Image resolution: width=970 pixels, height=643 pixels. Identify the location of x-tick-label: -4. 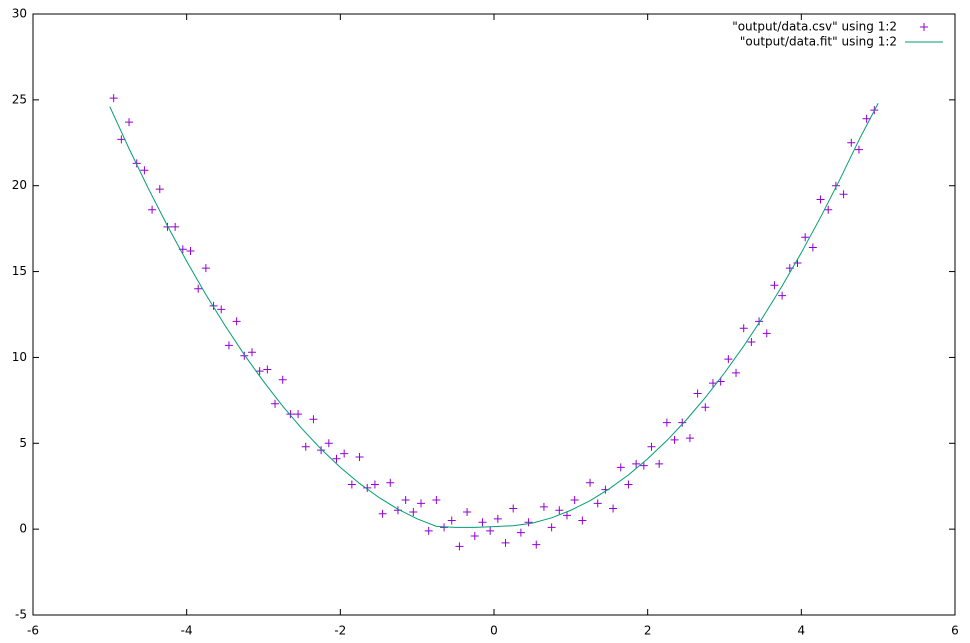
(187, 631).